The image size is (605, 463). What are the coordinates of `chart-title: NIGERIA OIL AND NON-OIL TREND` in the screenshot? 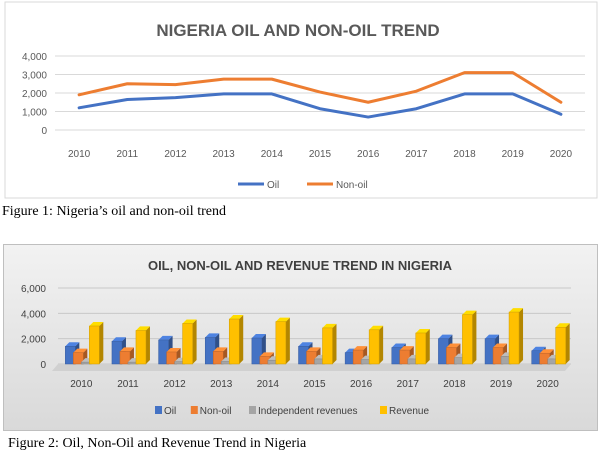 It's located at (297, 30).